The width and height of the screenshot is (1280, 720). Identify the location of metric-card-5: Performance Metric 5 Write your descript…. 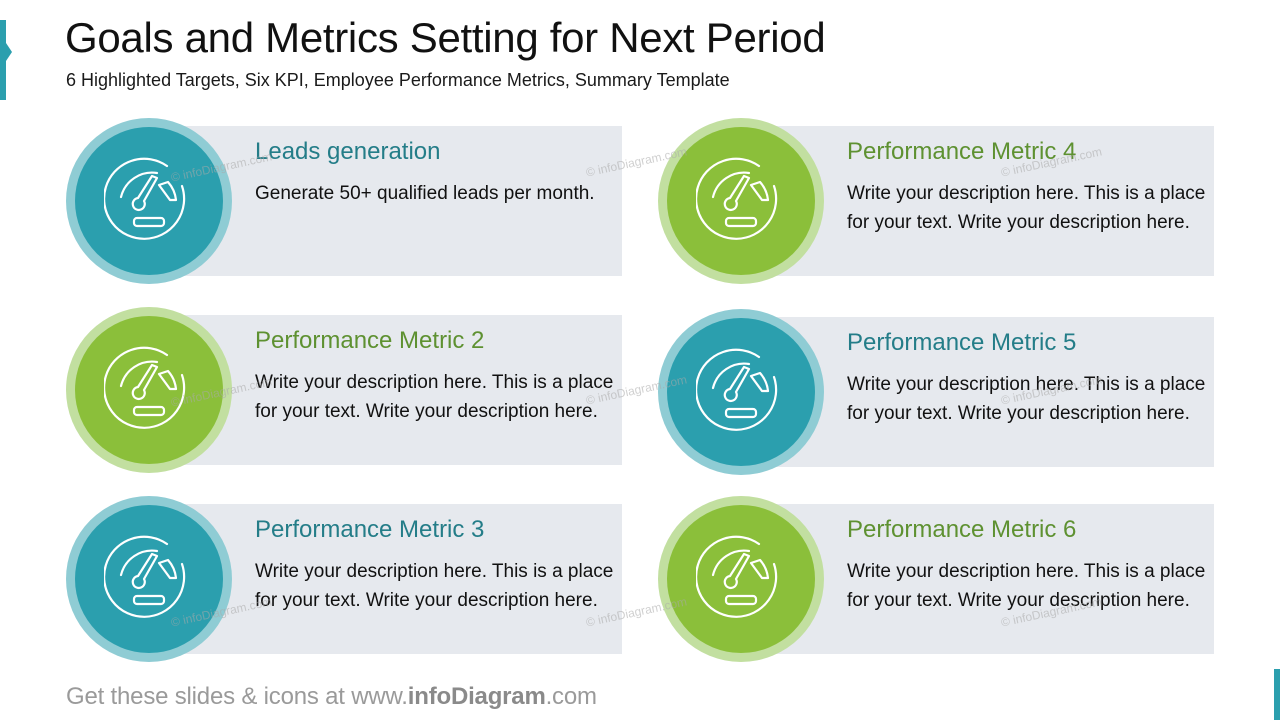
(936, 392).